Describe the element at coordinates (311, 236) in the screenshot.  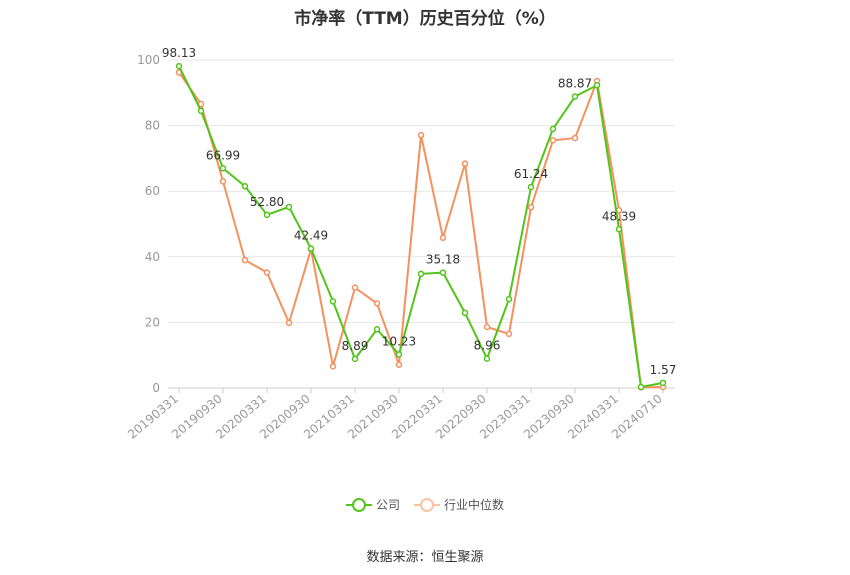
I see `data-label: 42.49` at that location.